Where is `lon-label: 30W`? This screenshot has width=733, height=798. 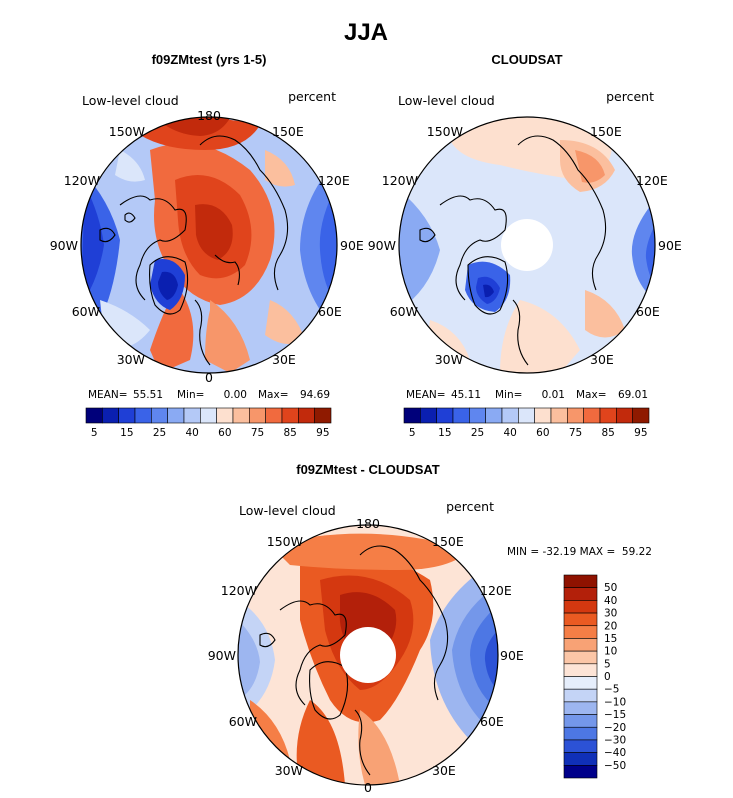
lon-label: 30W is located at coordinates (449, 359).